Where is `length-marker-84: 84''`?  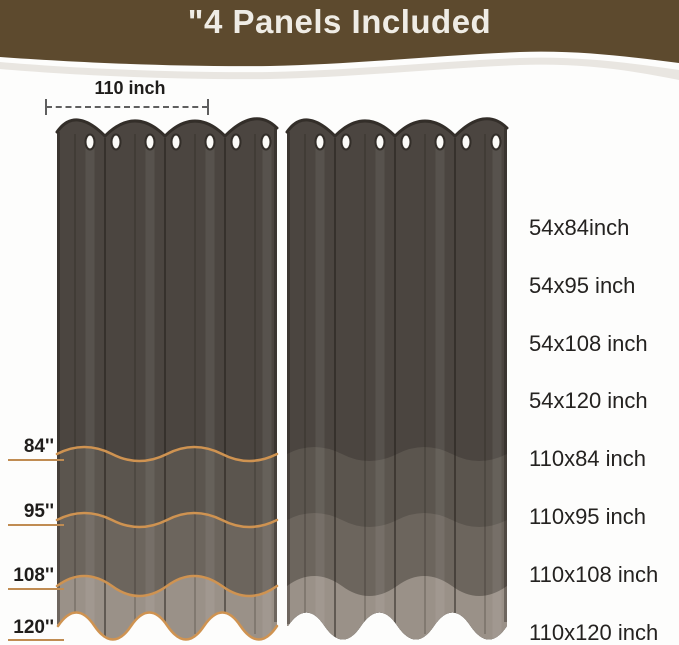
length-marker-84: 84'' is located at coordinates (38, 446).